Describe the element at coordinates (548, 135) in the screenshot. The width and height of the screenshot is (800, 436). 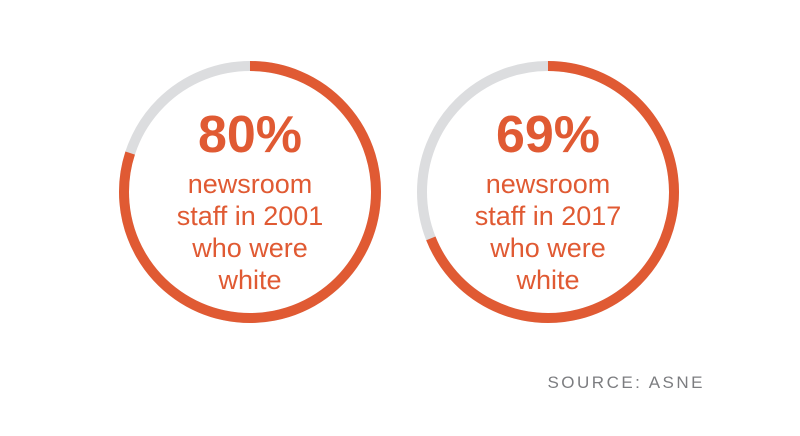
I see `value-label-2017: 69%` at that location.